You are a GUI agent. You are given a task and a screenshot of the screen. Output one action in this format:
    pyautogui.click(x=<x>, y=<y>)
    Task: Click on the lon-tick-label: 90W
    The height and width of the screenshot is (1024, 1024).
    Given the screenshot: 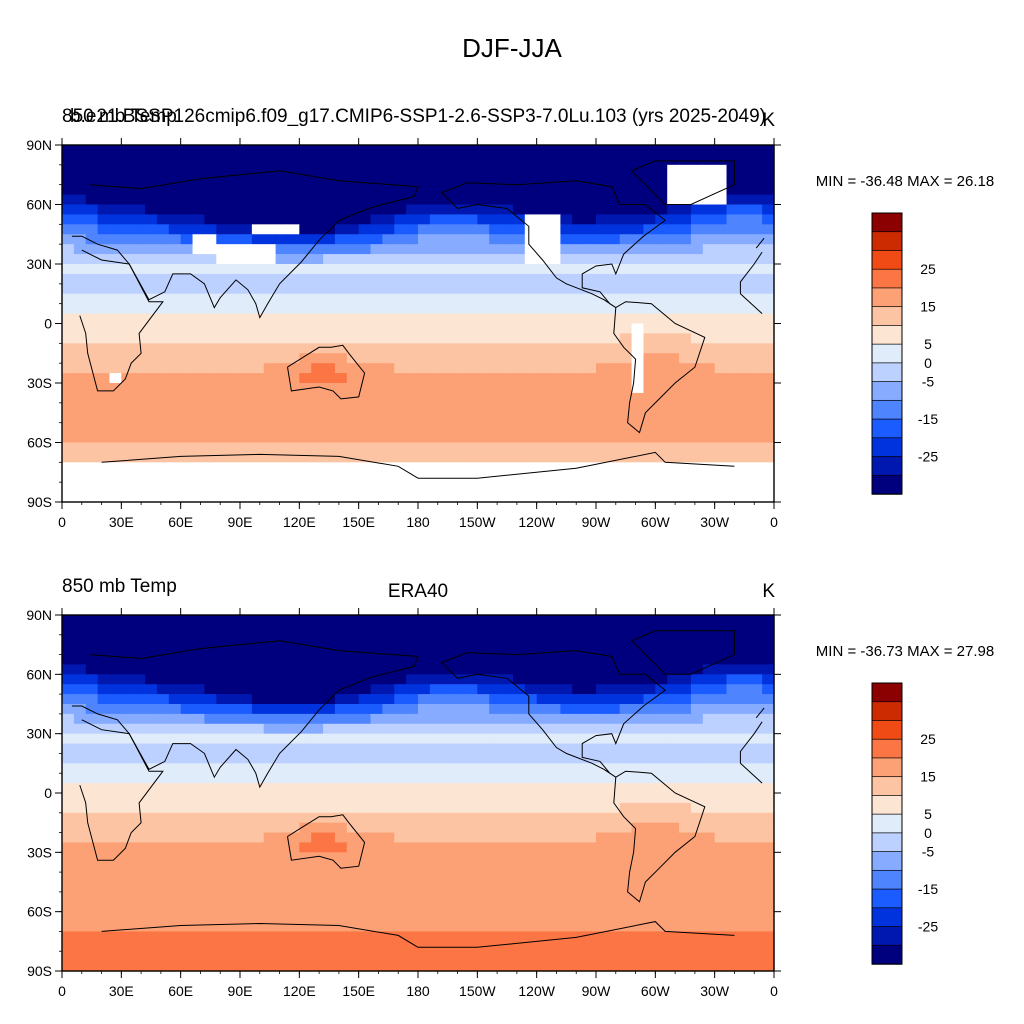 What is the action you would take?
    pyautogui.click(x=597, y=991)
    